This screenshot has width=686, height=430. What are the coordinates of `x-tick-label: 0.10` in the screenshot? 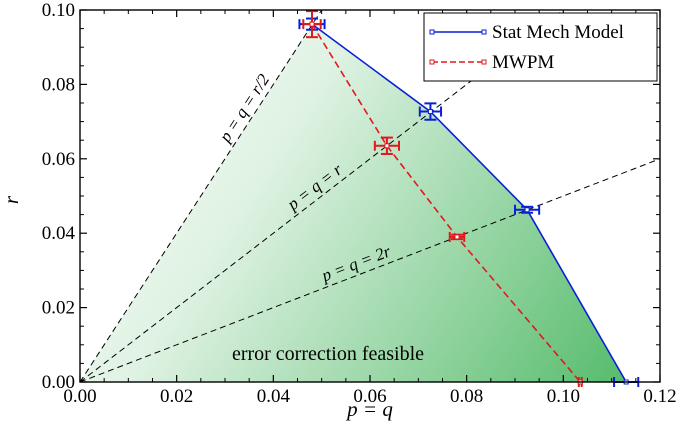 It's located at (563, 396).